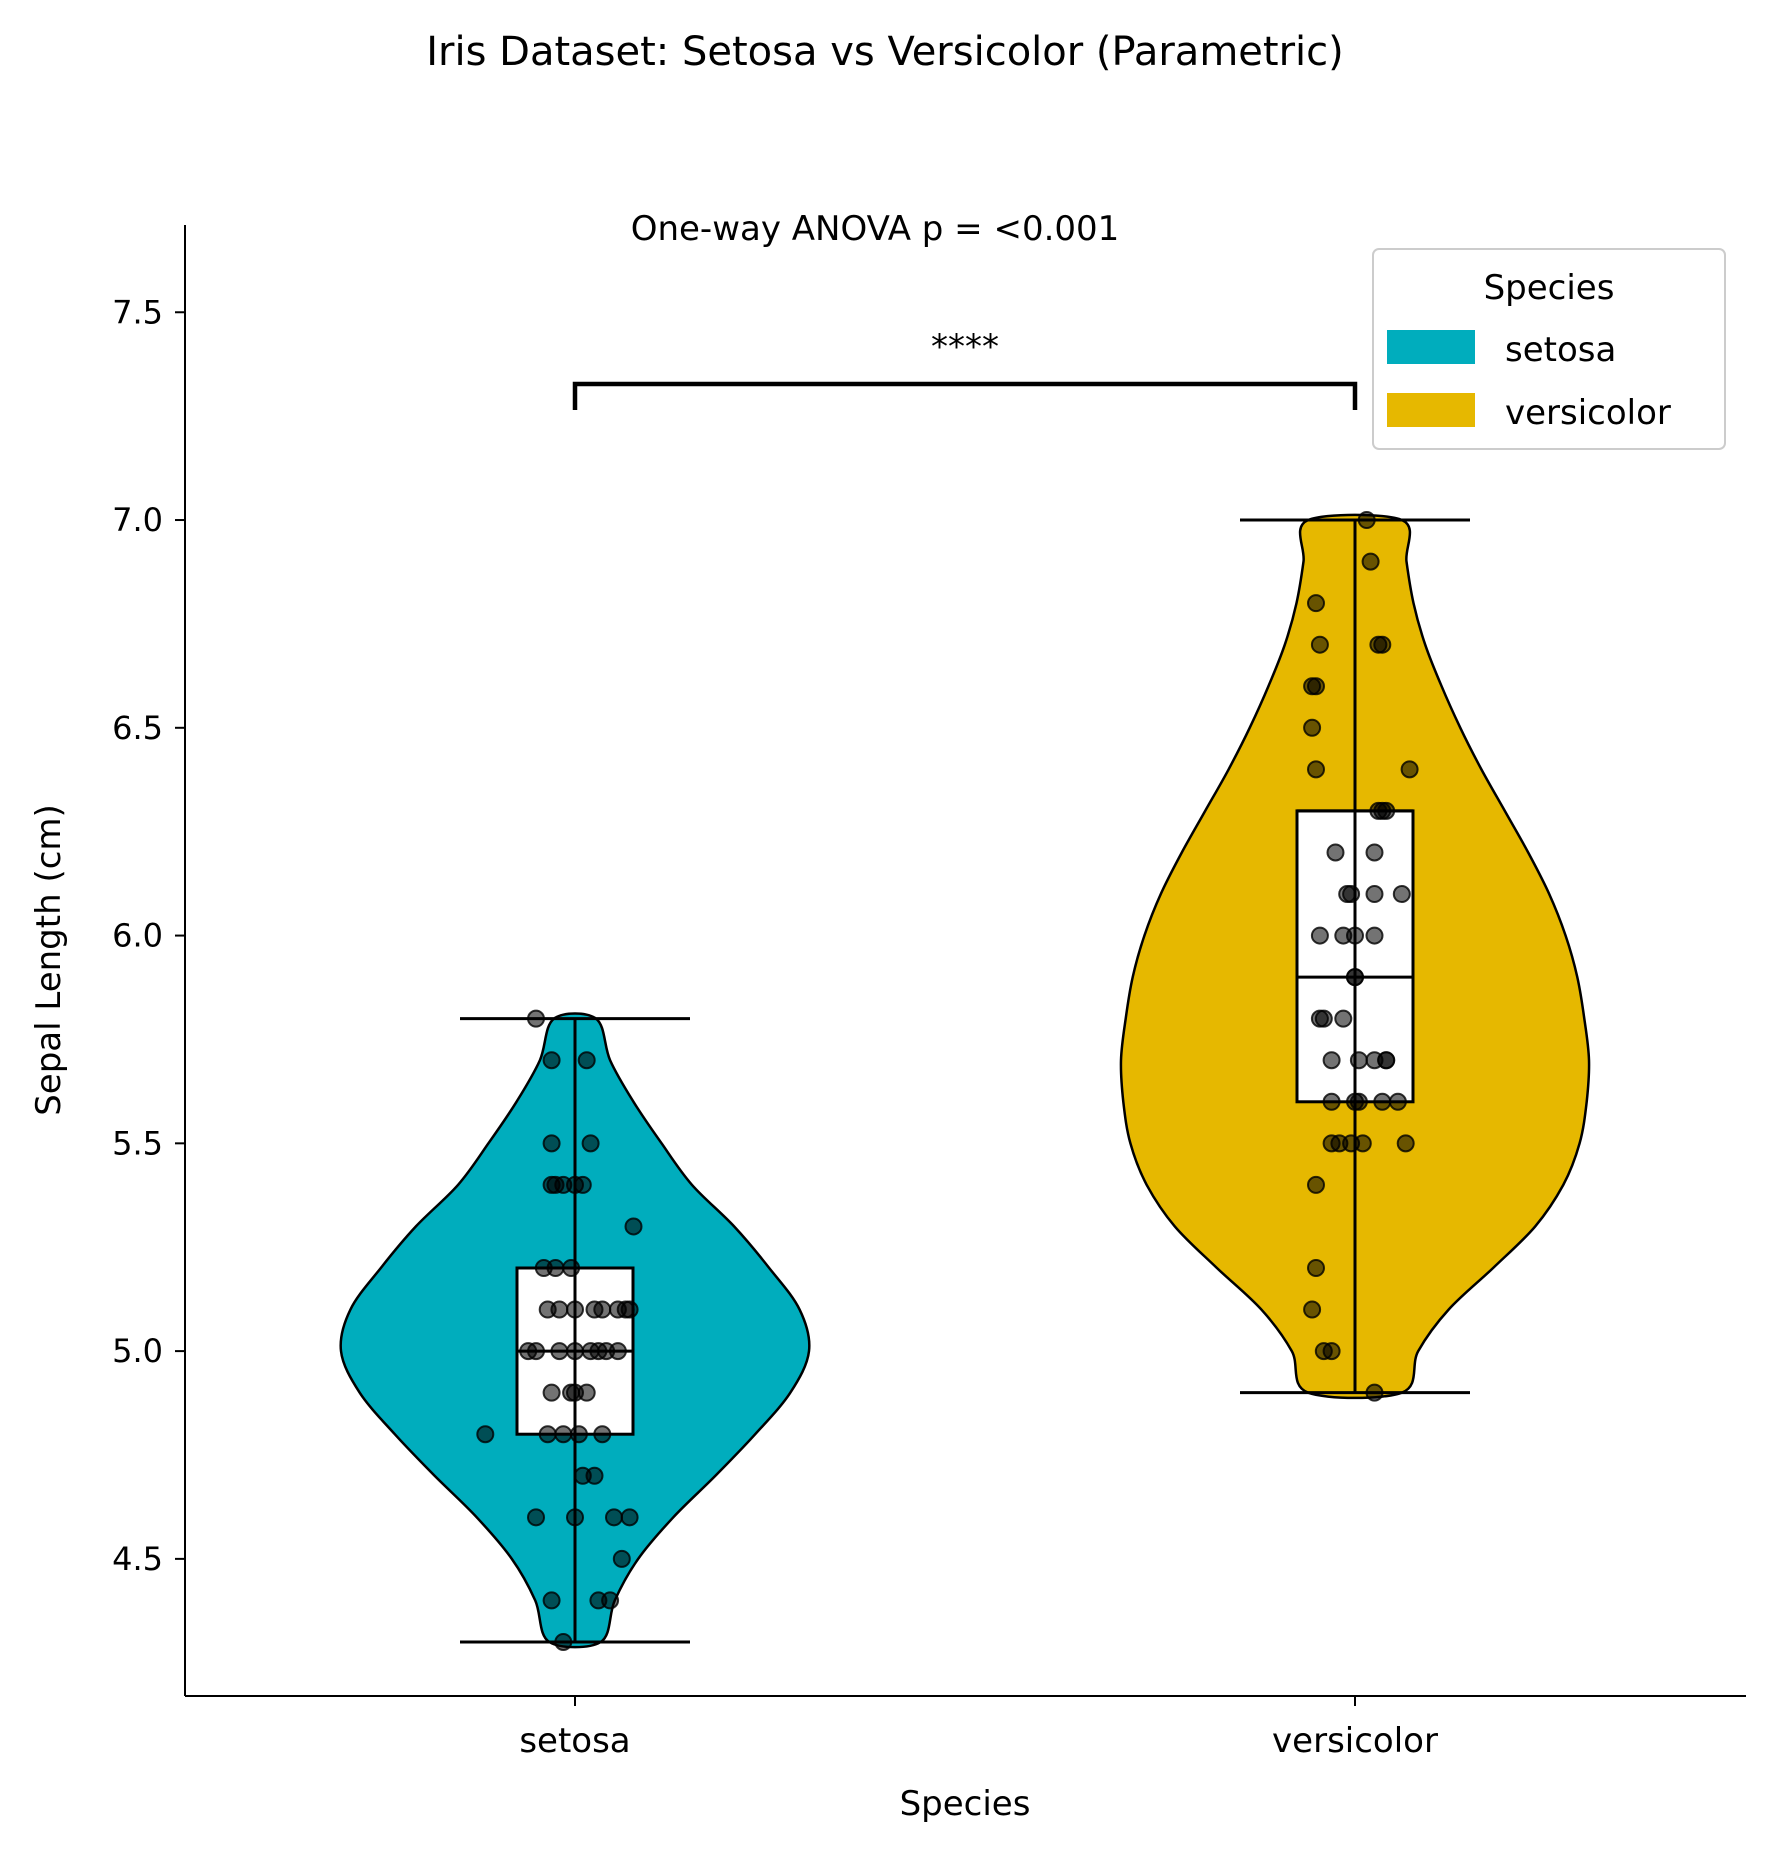 This screenshot has height=1850, width=1770. I want to click on y-tick-label: 4.5, so click(137, 1559).